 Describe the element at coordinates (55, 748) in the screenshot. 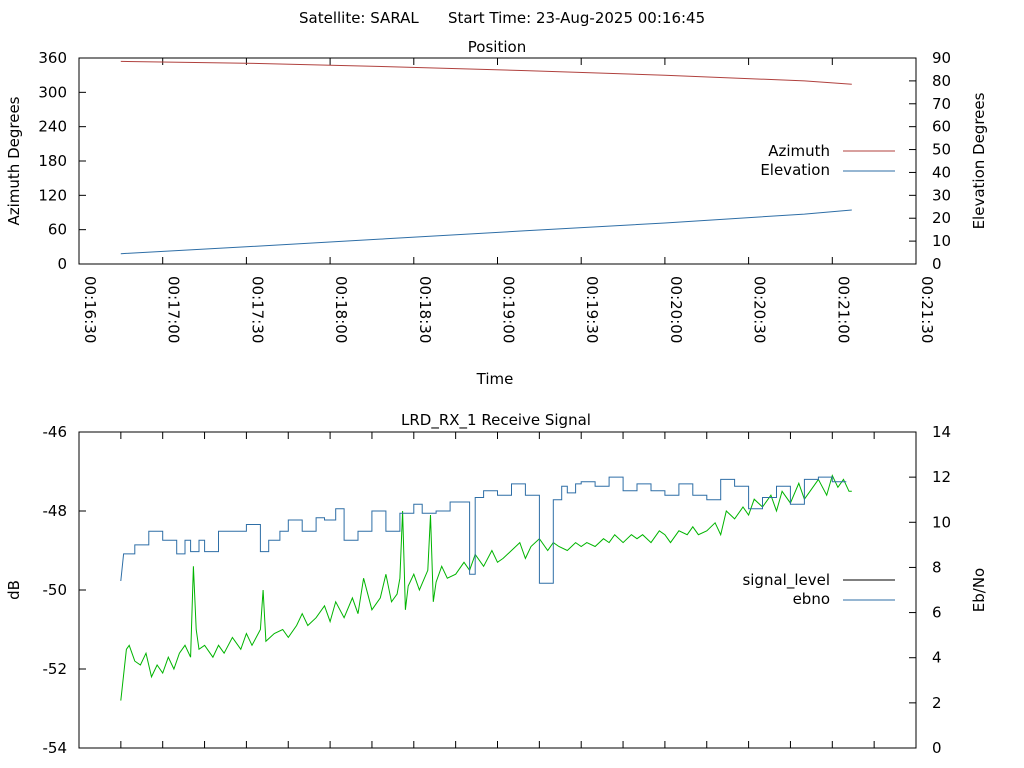

I see `y-tick-label: -54` at that location.